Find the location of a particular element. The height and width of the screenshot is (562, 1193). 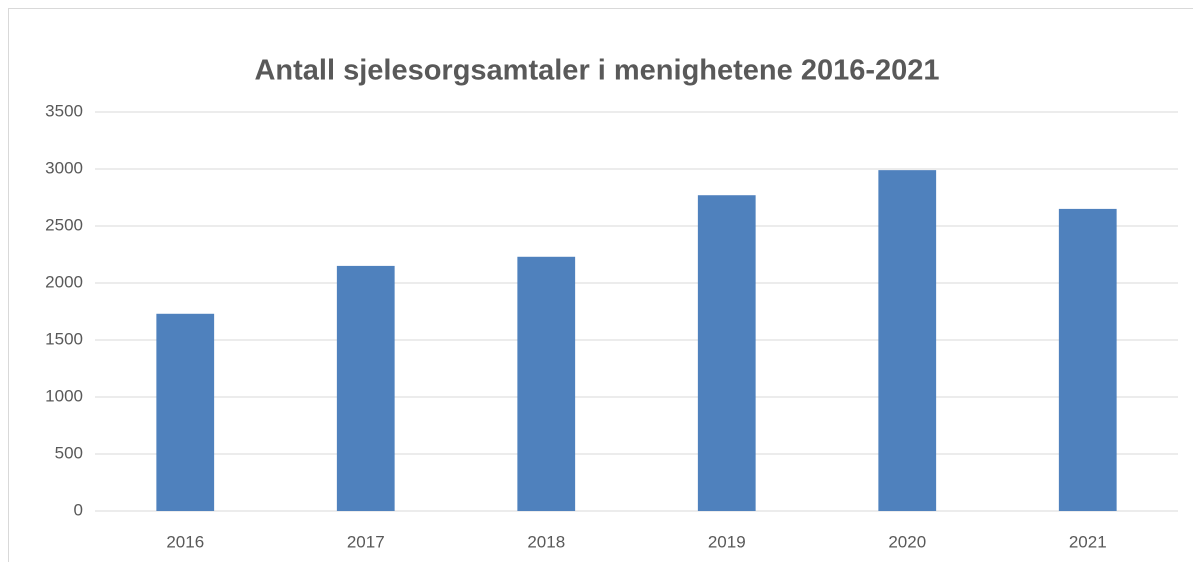

y-tick-label: 500 is located at coordinates (69, 452).